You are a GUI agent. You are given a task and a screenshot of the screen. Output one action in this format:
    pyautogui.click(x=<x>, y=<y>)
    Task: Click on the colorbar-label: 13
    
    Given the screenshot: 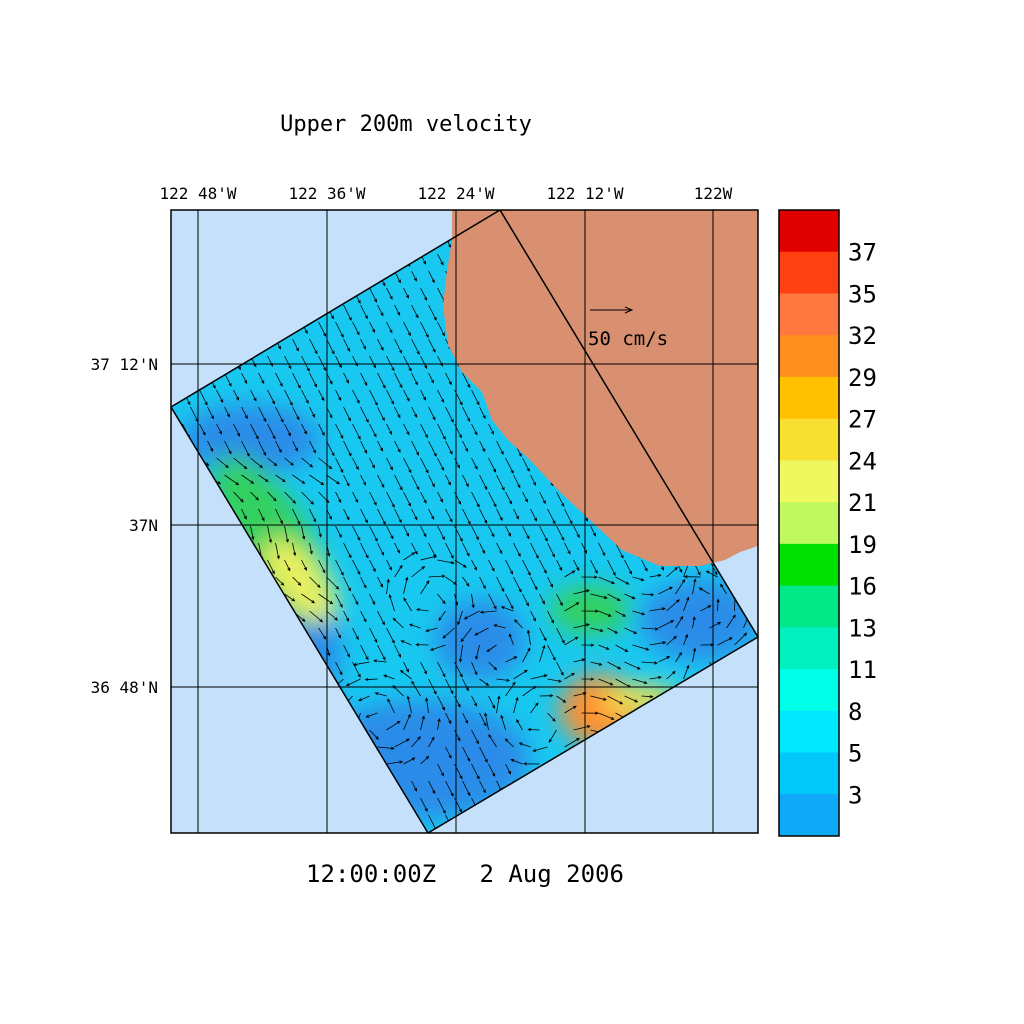 What is the action you would take?
    pyautogui.click(x=862, y=628)
    